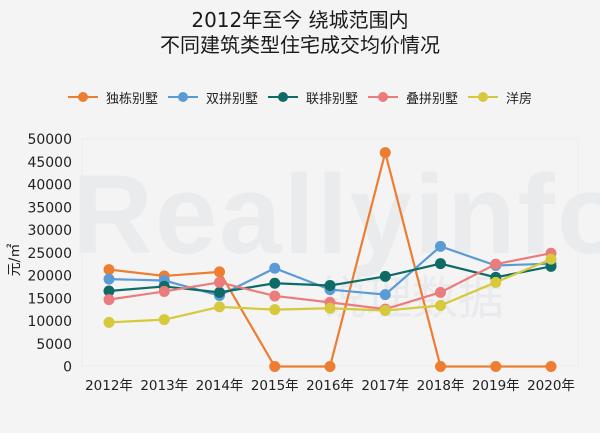  Describe the element at coordinates (432, 99) in the screenshot. I see `legend-label: 叠拼别墅` at that location.